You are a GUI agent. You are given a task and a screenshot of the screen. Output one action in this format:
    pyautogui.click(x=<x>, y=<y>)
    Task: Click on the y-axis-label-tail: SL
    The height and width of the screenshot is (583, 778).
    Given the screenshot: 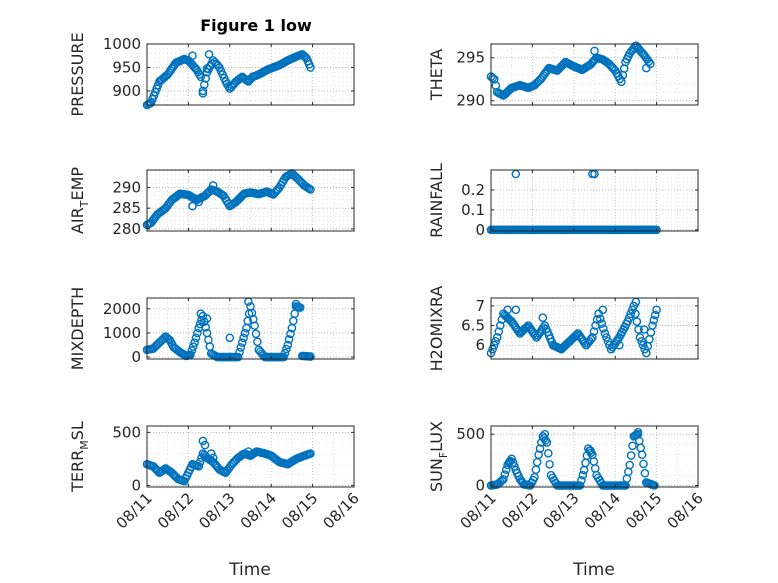 What is the action you would take?
    pyautogui.click(x=77, y=430)
    